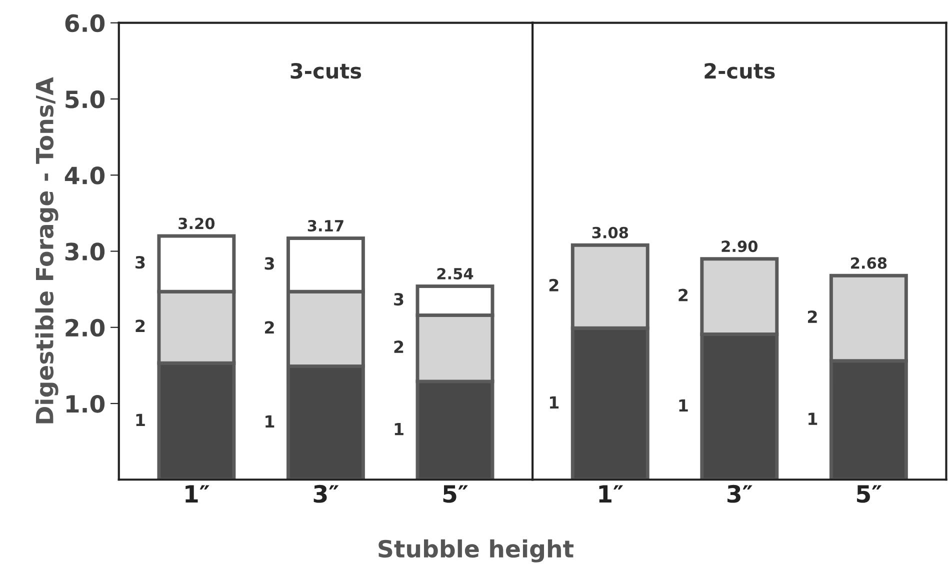 The height and width of the screenshot is (571, 951). What do you see at coordinates (84, 175) in the screenshot?
I see `y-tick-label: 4.0` at bounding box center [84, 175].